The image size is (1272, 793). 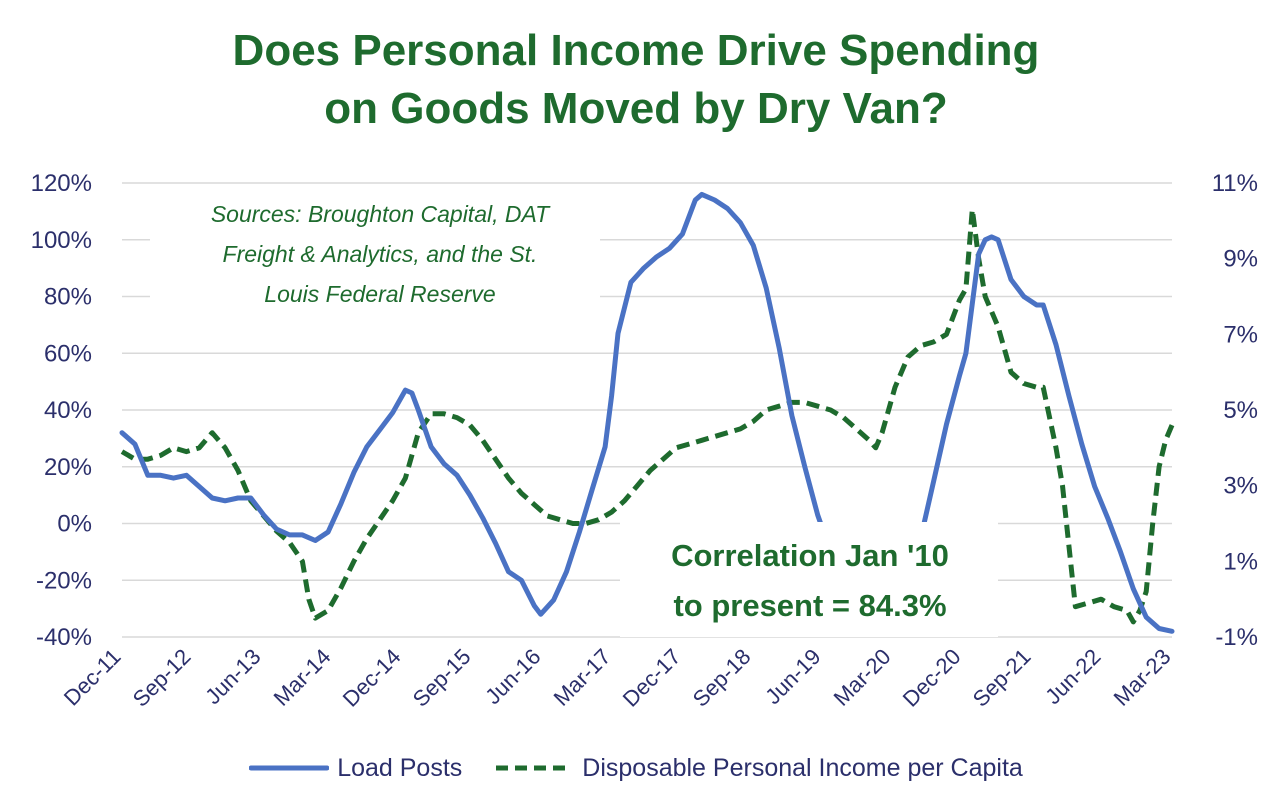 What do you see at coordinates (74, 524) in the screenshot?
I see `y-left-tick-label: 0%` at bounding box center [74, 524].